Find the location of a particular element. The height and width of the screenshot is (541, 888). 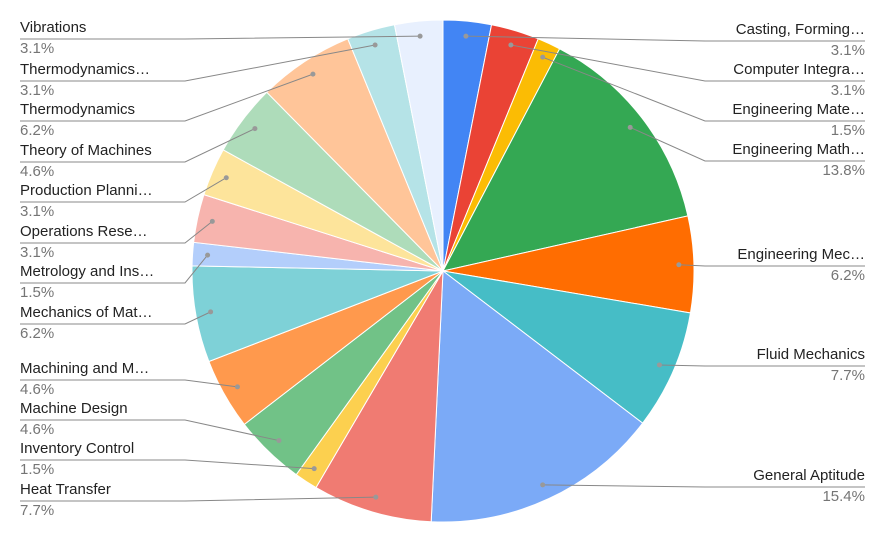

legend-label: Machine Design is located at coordinates (74, 408).